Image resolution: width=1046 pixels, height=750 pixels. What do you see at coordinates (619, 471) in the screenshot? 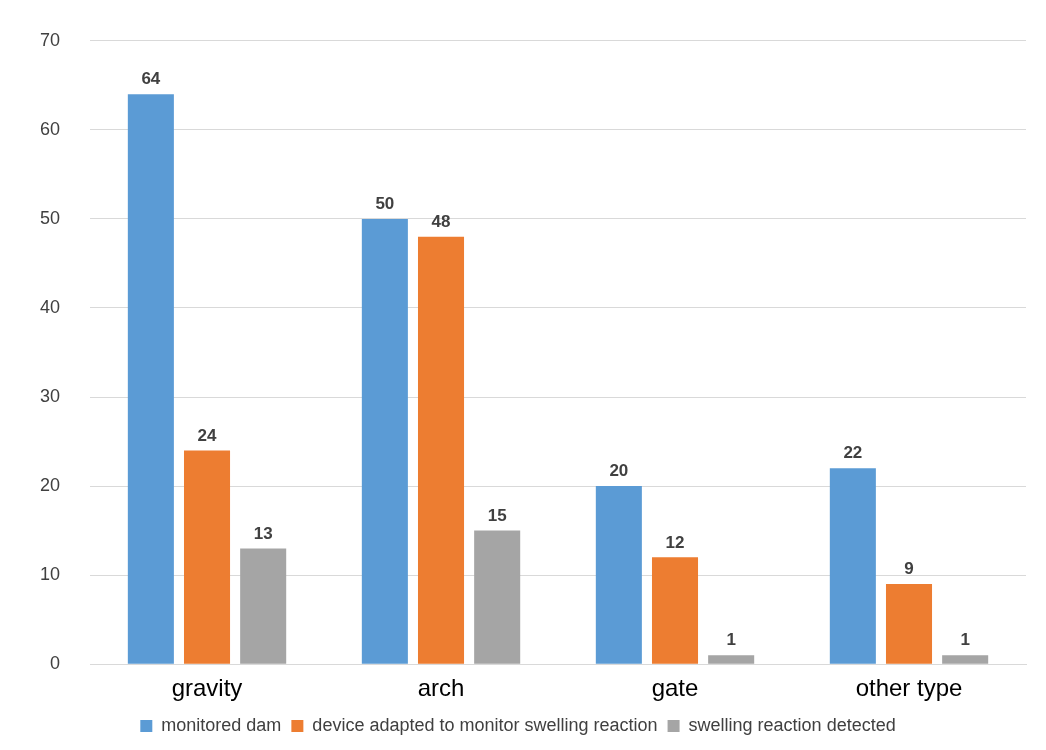
I see `data-label: 20` at bounding box center [619, 471].